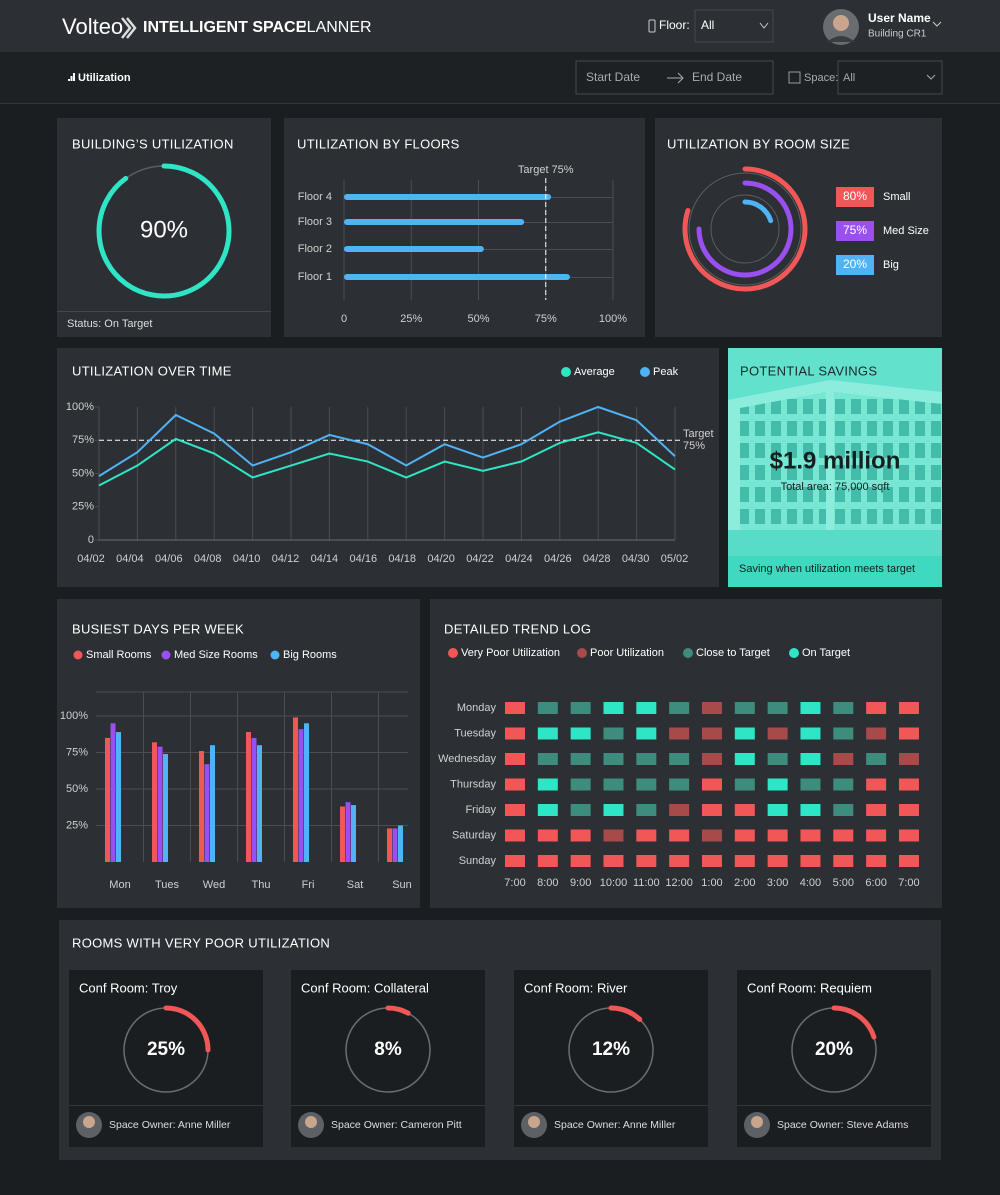 This screenshot has height=1195, width=1000. What do you see at coordinates (890, 77) in the screenshot?
I see `space-select` at bounding box center [890, 77].